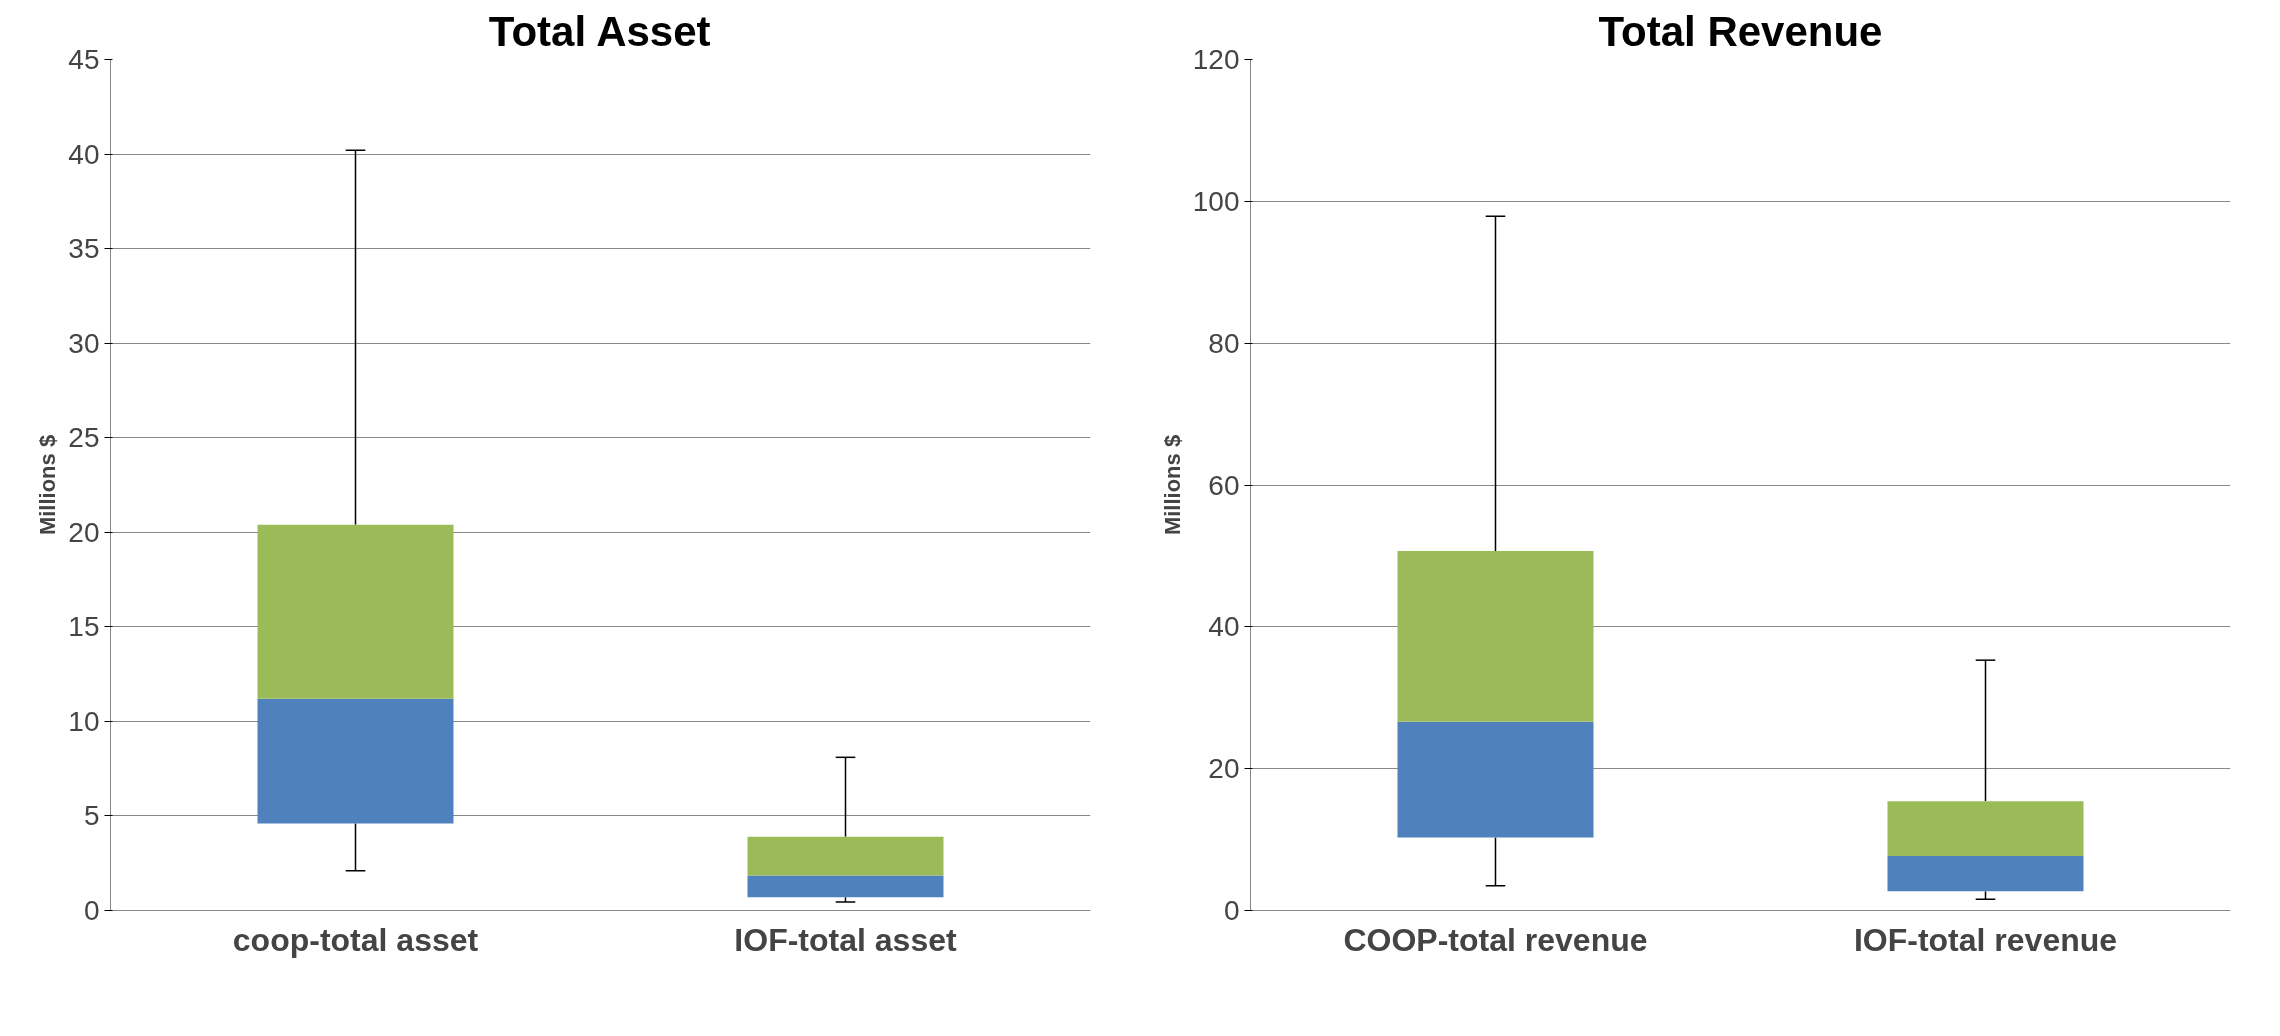  I want to click on y-tick-label: 45, so click(84, 59).